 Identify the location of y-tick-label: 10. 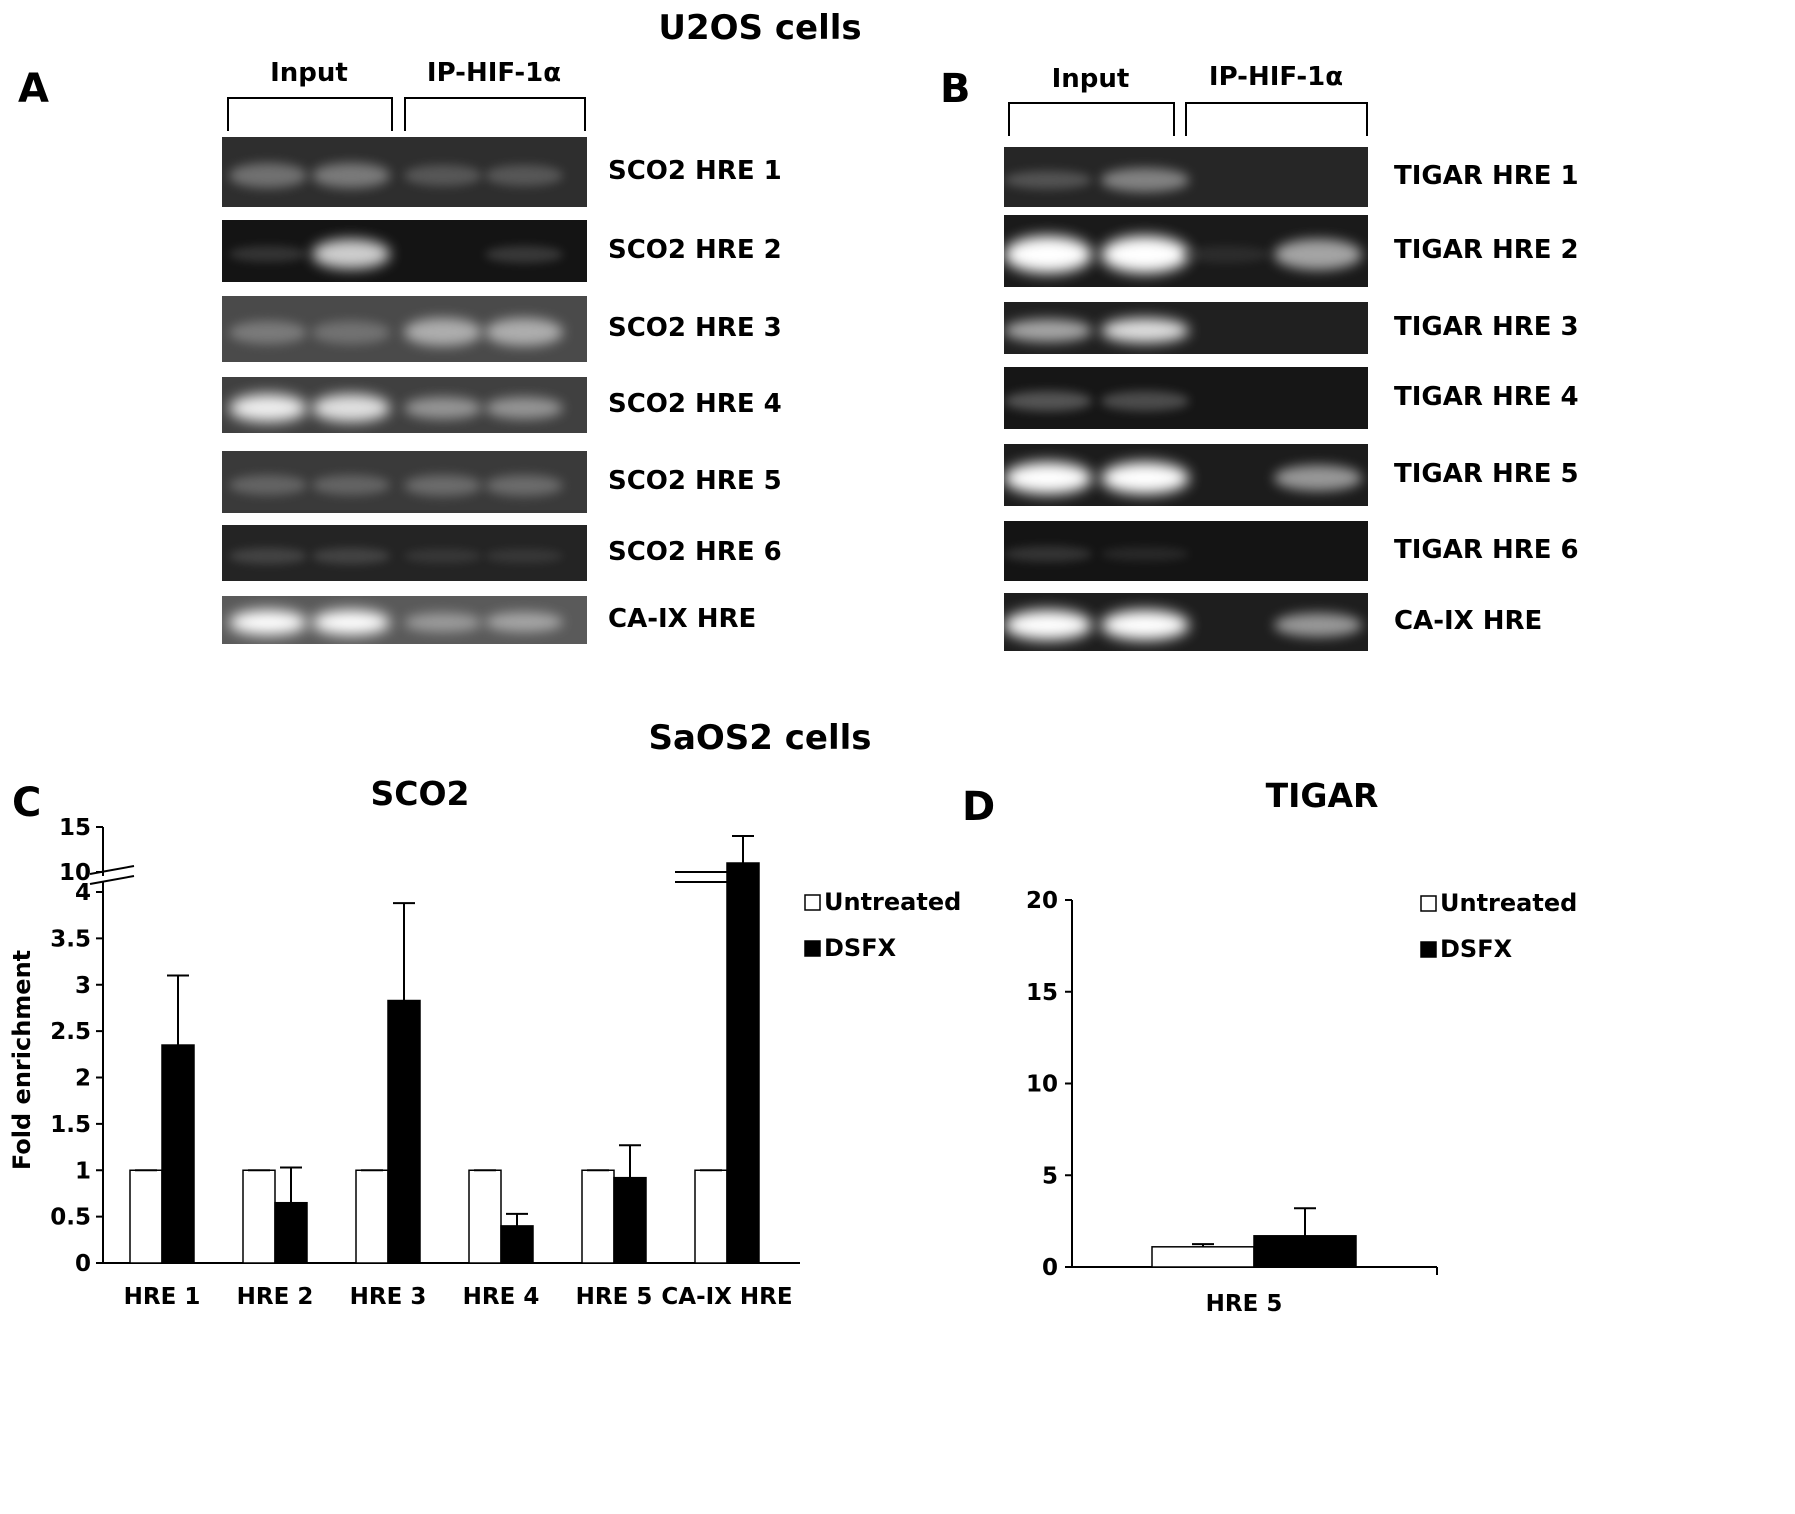
(1042, 1085).